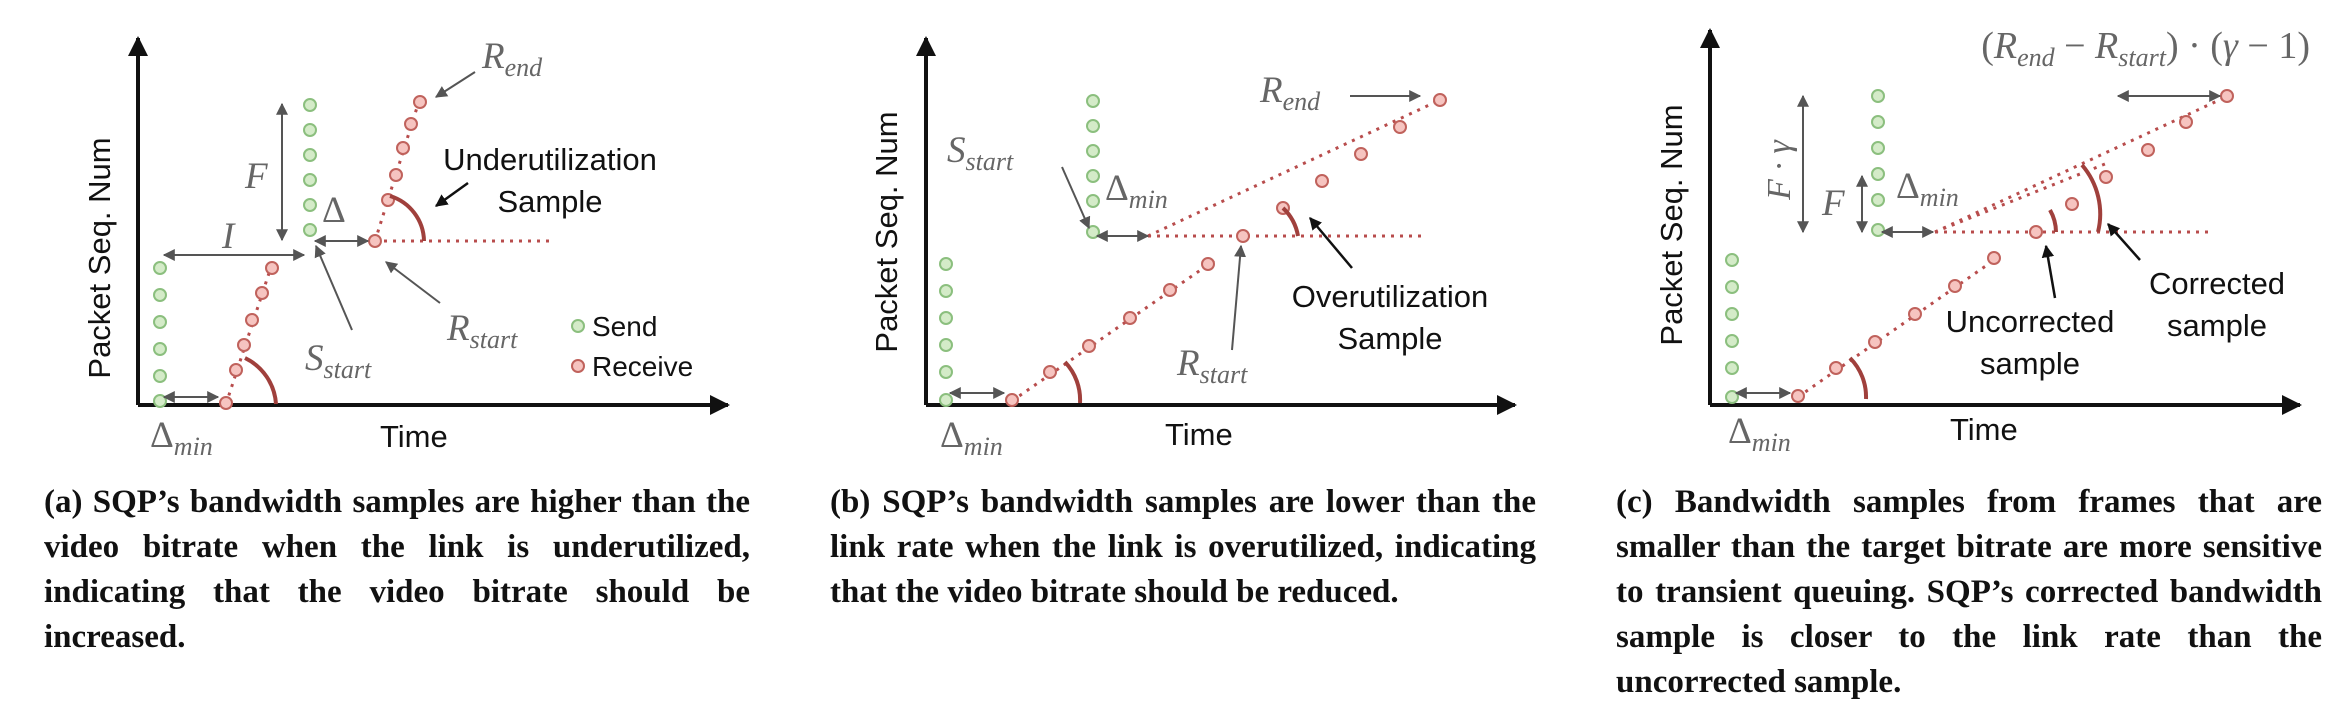  What do you see at coordinates (2091, 198) in the screenshot?
I see `angle-arc-corrected` at bounding box center [2091, 198].